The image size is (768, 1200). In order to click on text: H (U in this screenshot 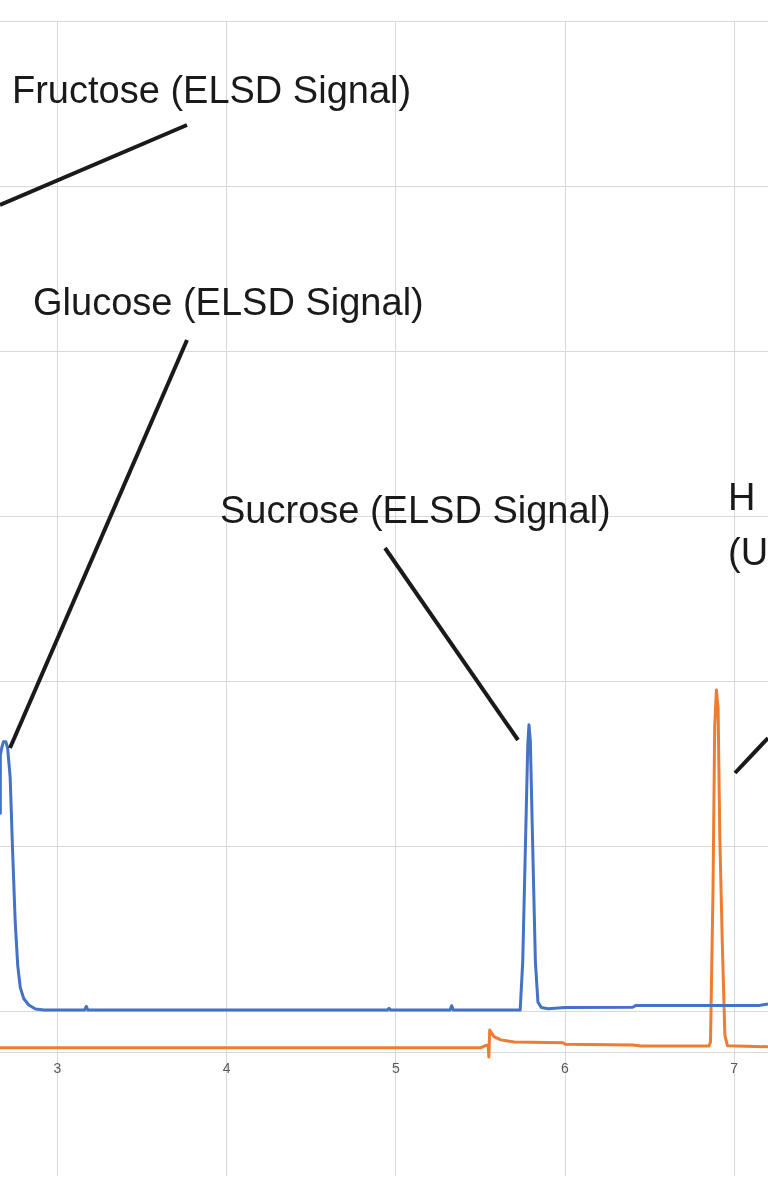, I will do `click(748, 525)`.